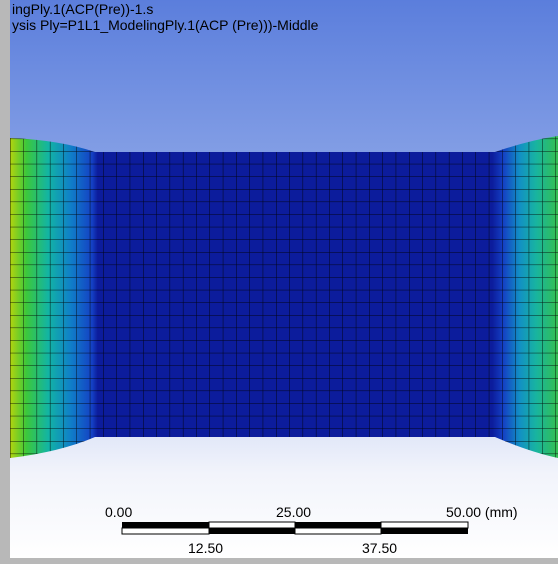  Describe the element at coordinates (205, 548) in the screenshot. I see `scale-label: 12.50` at that location.